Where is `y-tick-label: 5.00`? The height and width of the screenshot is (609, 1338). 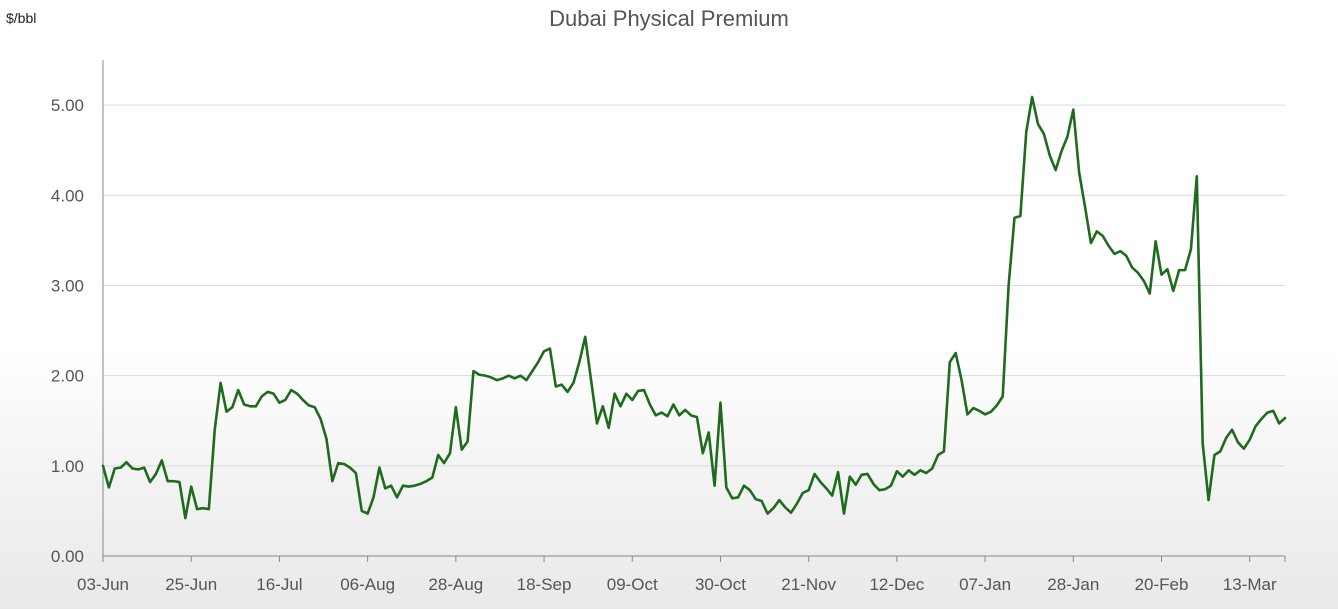 y-tick-label: 5.00 is located at coordinates (67, 105).